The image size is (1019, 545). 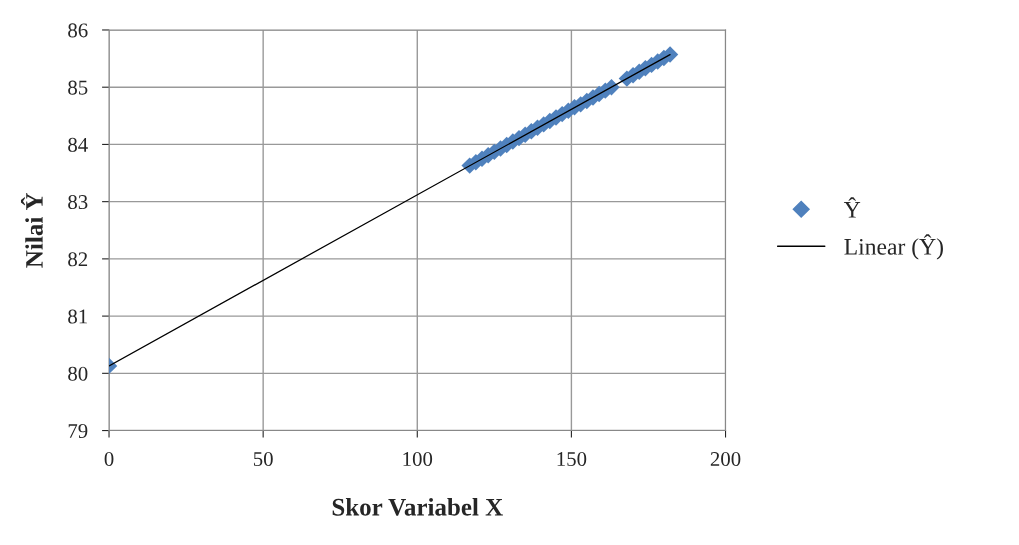 What do you see at coordinates (852, 207) in the screenshot?
I see `legend-label: Ŷ` at bounding box center [852, 207].